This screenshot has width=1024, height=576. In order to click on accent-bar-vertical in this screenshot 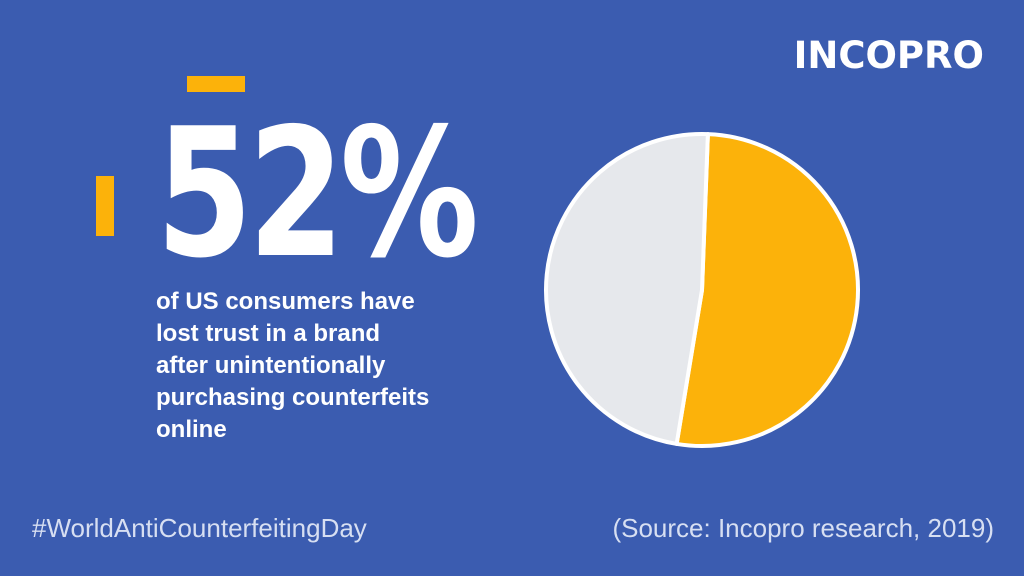, I will do `click(105, 206)`.